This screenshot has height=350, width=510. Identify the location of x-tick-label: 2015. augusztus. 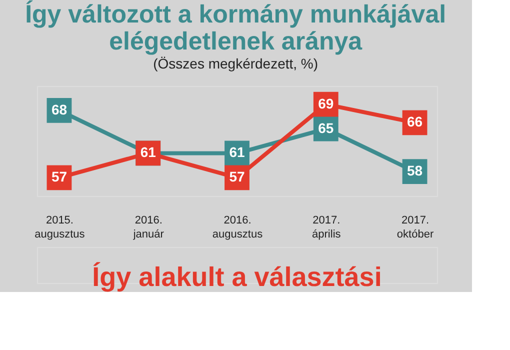
(60, 227).